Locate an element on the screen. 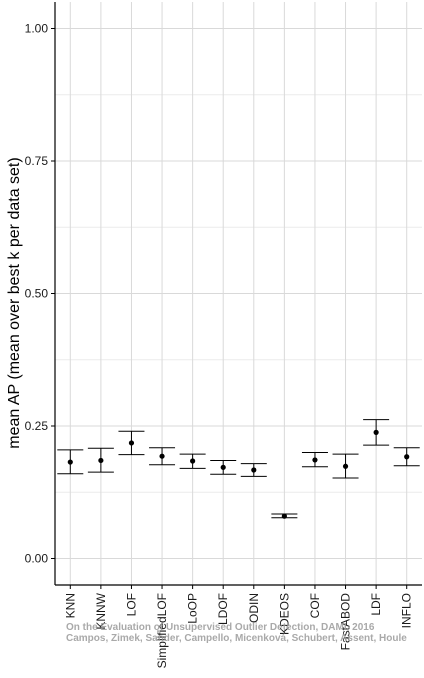  x-tick-label: LDF is located at coordinates (376, 604).